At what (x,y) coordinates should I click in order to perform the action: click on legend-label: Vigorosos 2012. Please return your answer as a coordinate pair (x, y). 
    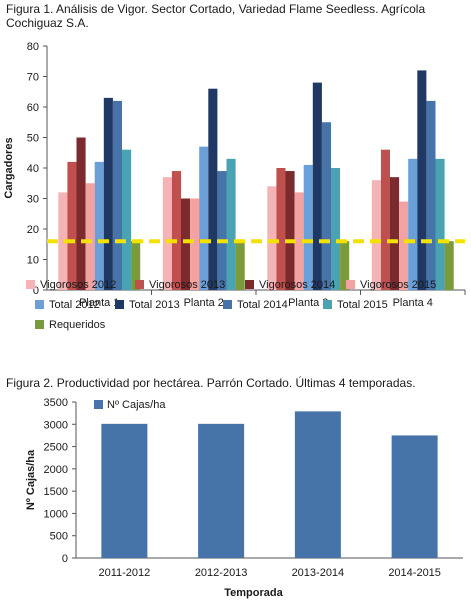
    Looking at the image, I should click on (78, 285).